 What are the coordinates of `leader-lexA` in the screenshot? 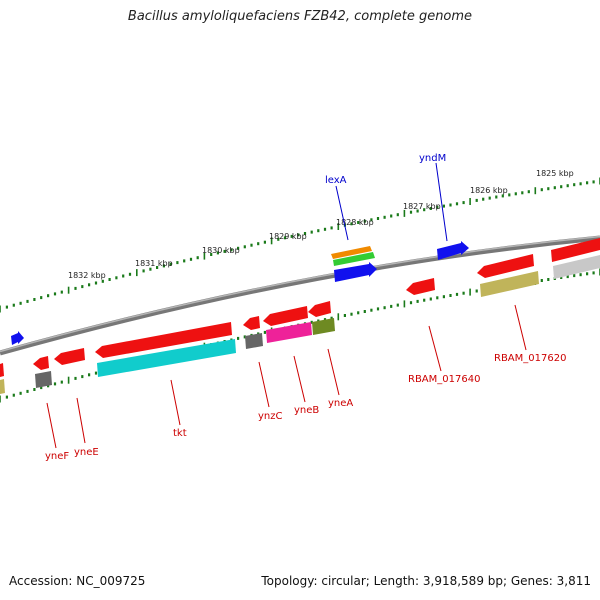 It's located at (342, 213).